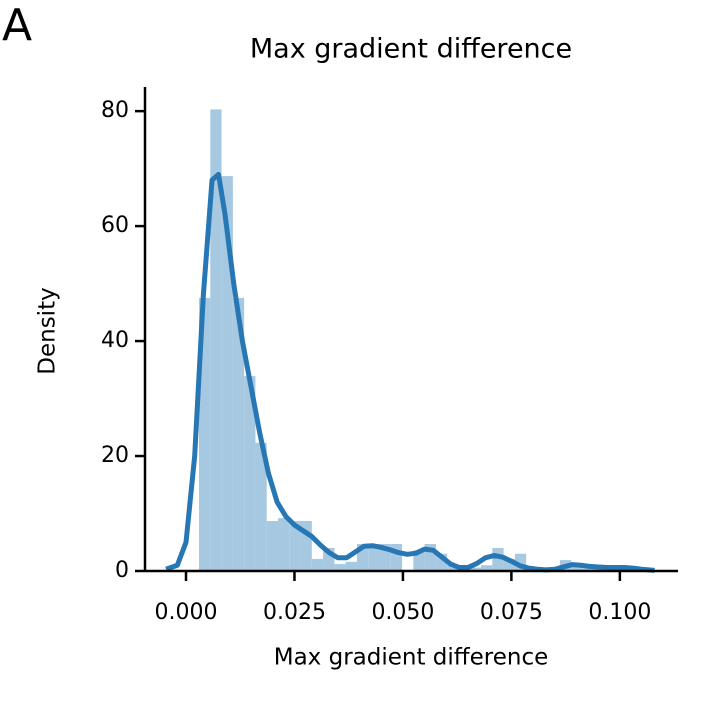 This screenshot has height=708, width=708. I want to click on y-tick-label: 20, so click(115, 455).